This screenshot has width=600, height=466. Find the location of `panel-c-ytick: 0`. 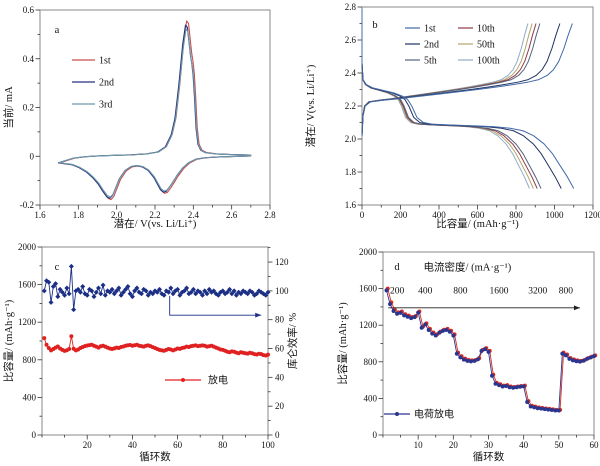

panel-c-ytick: 0 is located at coordinates (34, 435).